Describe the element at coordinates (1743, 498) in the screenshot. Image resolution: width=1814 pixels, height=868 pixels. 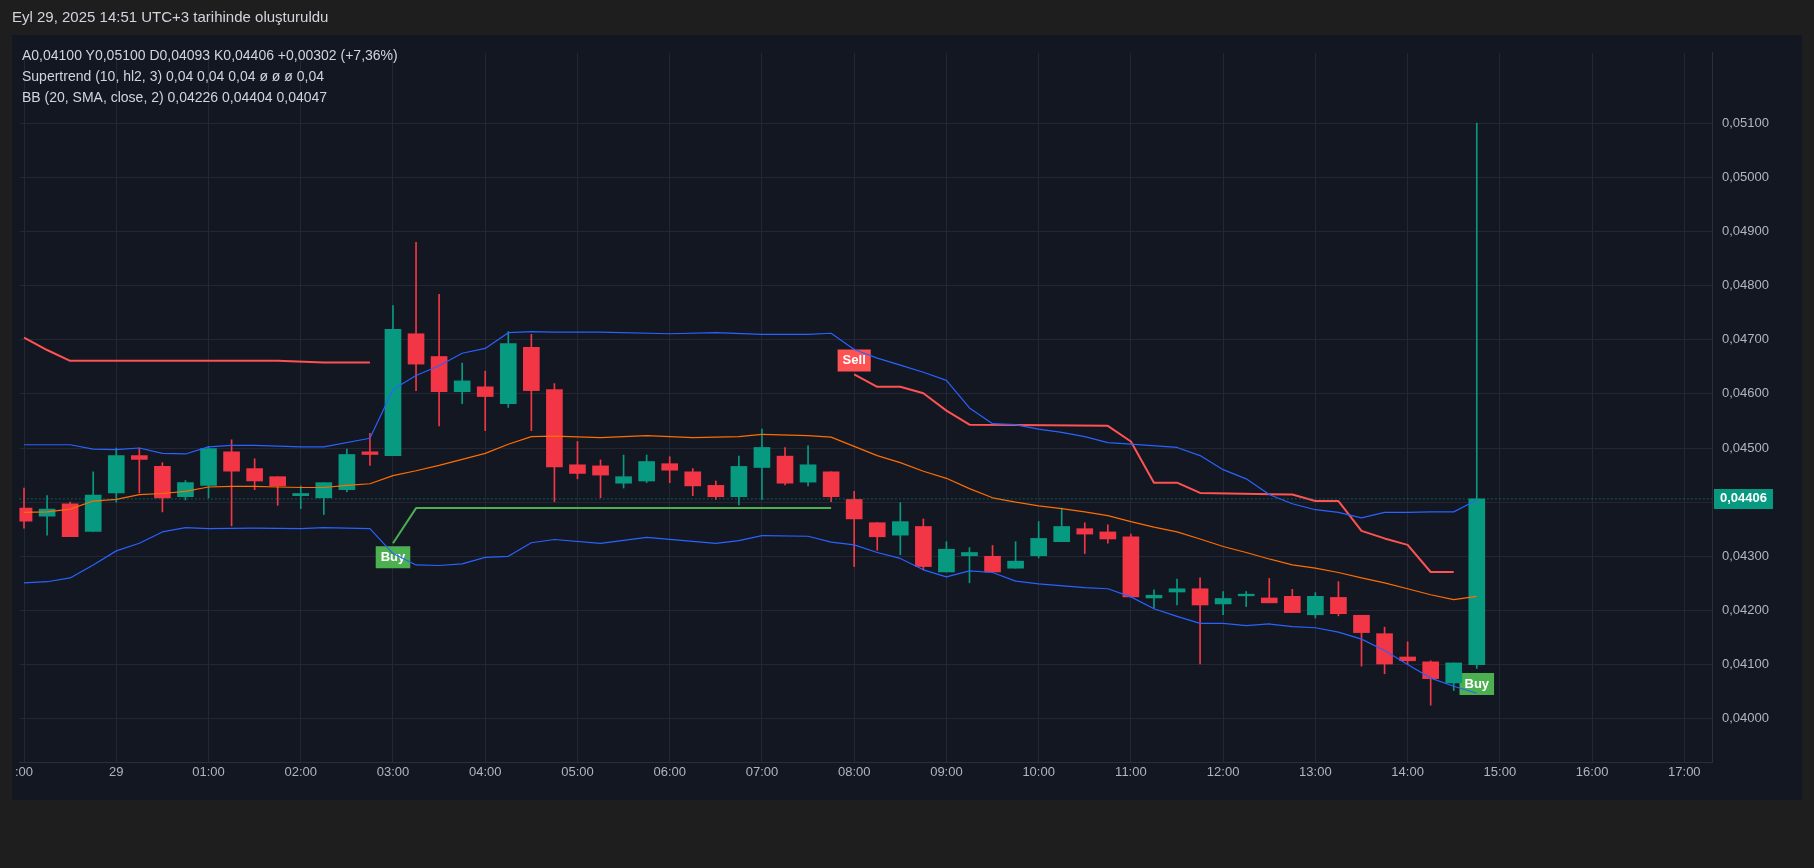
I see `ref-line-label: 0,04406` at that location.